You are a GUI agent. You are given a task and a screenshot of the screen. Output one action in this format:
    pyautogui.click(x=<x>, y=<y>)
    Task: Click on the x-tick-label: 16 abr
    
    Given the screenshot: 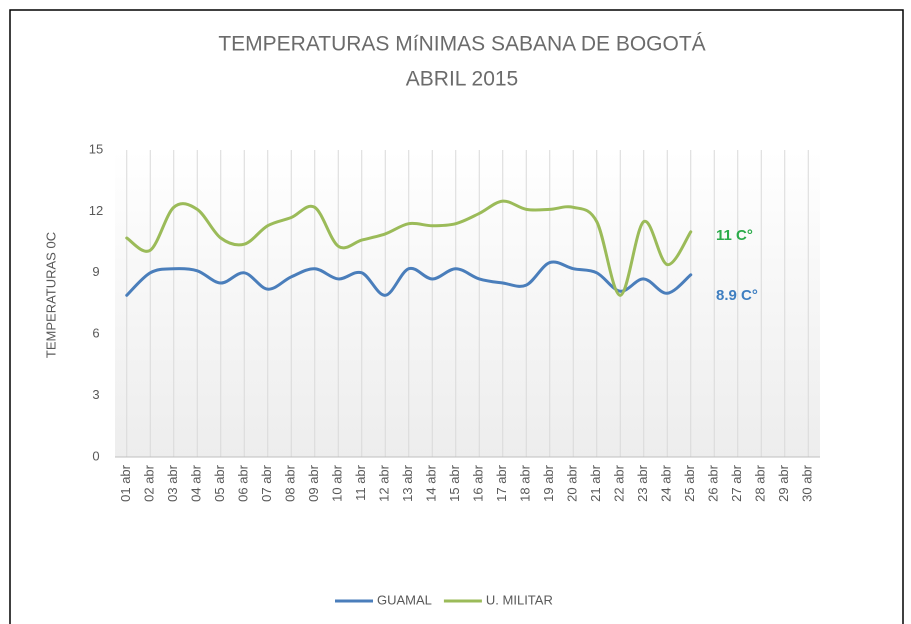 What is the action you would take?
    pyautogui.click(x=478, y=483)
    